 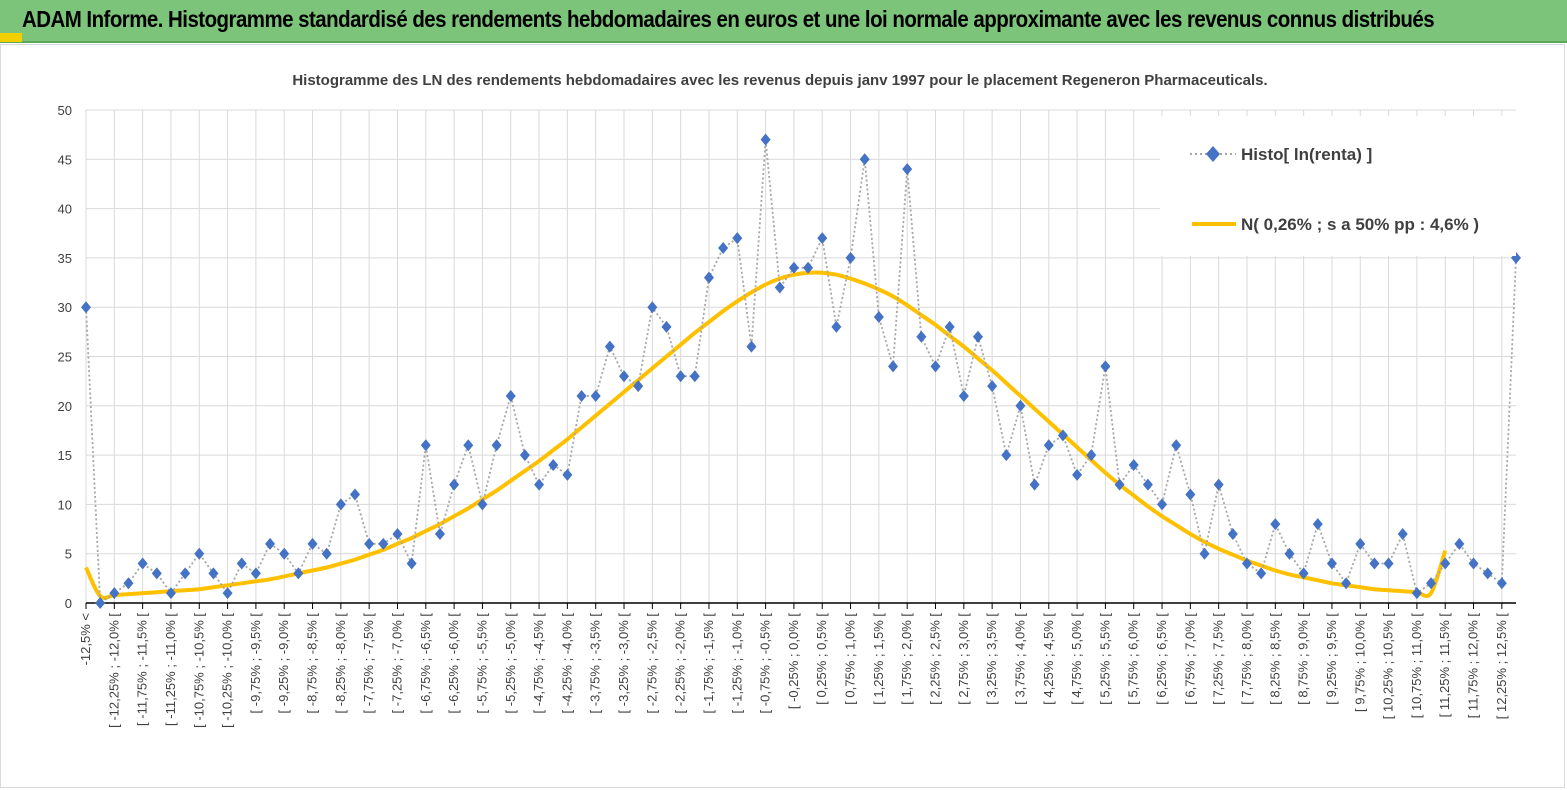 What do you see at coordinates (821, 659) in the screenshot?
I see `x-tick-label: [ 0,25% ; 0,5% [` at bounding box center [821, 659].